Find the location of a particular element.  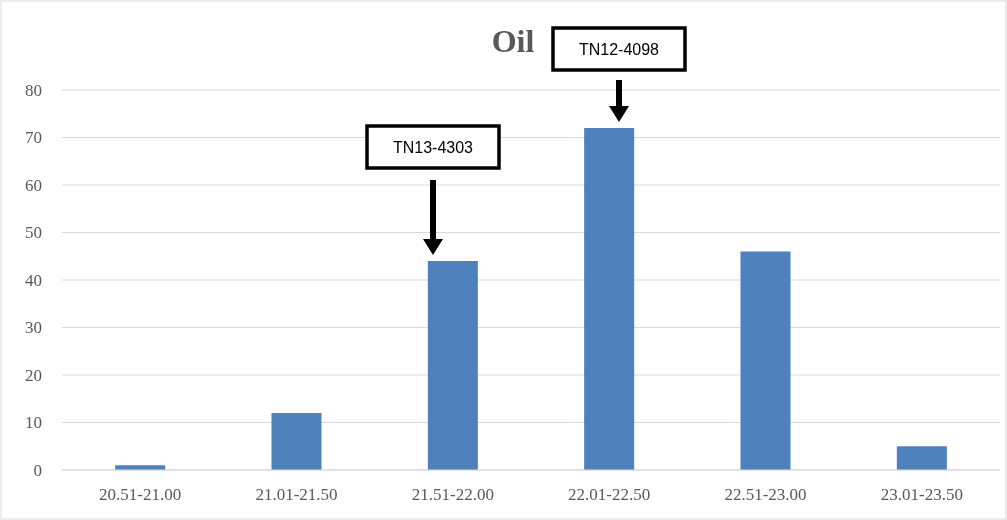

x-tick-label: 20.51-21.00 is located at coordinates (140, 494).